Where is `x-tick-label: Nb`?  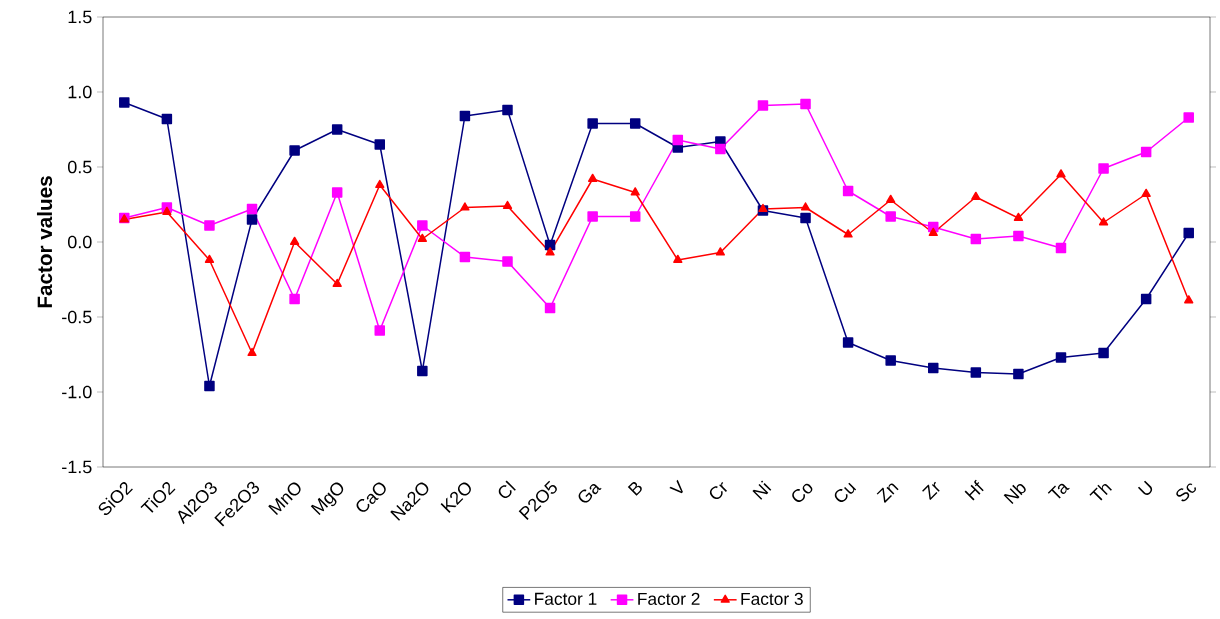
x-tick-label: Nb is located at coordinates (1014, 494).